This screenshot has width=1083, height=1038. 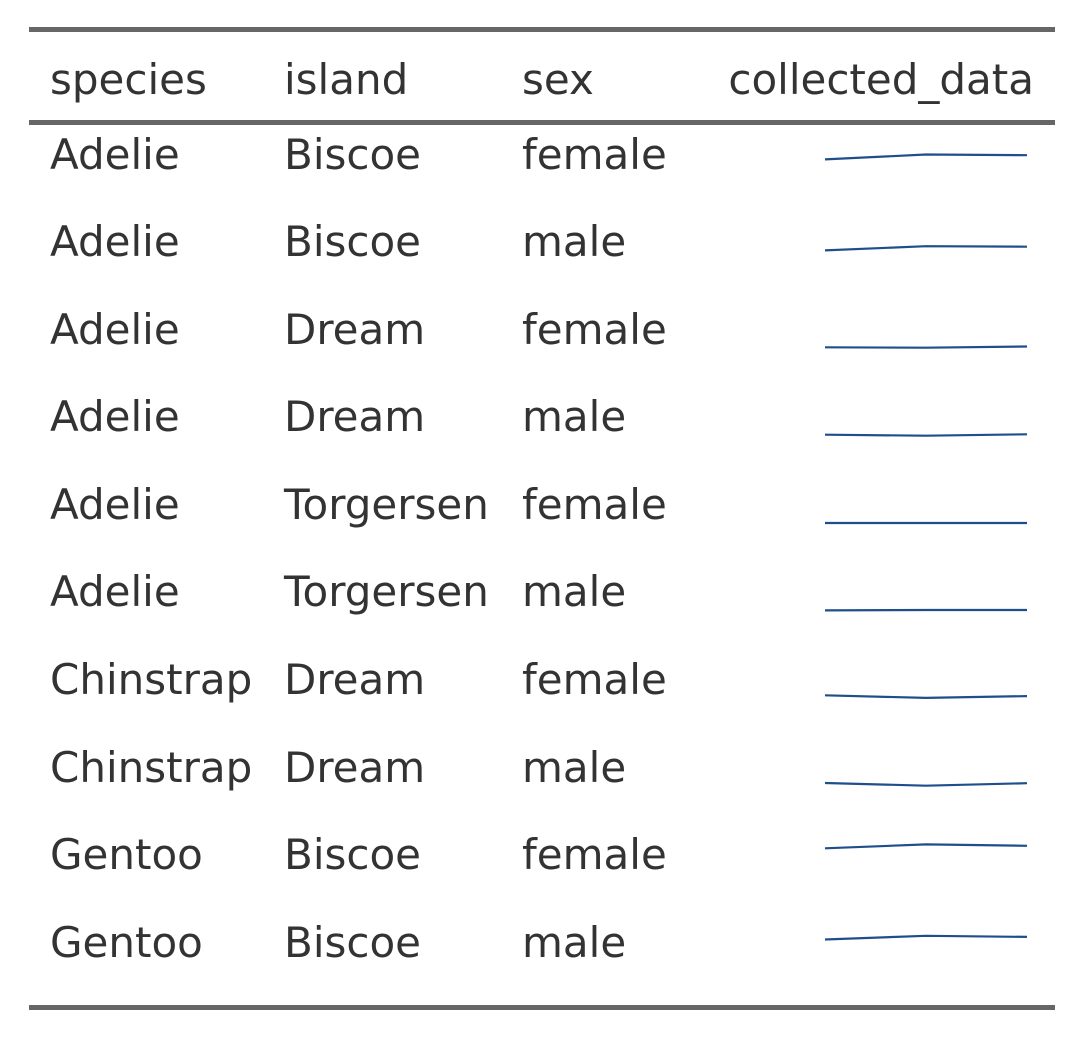 What do you see at coordinates (542, 1007) in the screenshot?
I see `table-bottom-rule` at bounding box center [542, 1007].